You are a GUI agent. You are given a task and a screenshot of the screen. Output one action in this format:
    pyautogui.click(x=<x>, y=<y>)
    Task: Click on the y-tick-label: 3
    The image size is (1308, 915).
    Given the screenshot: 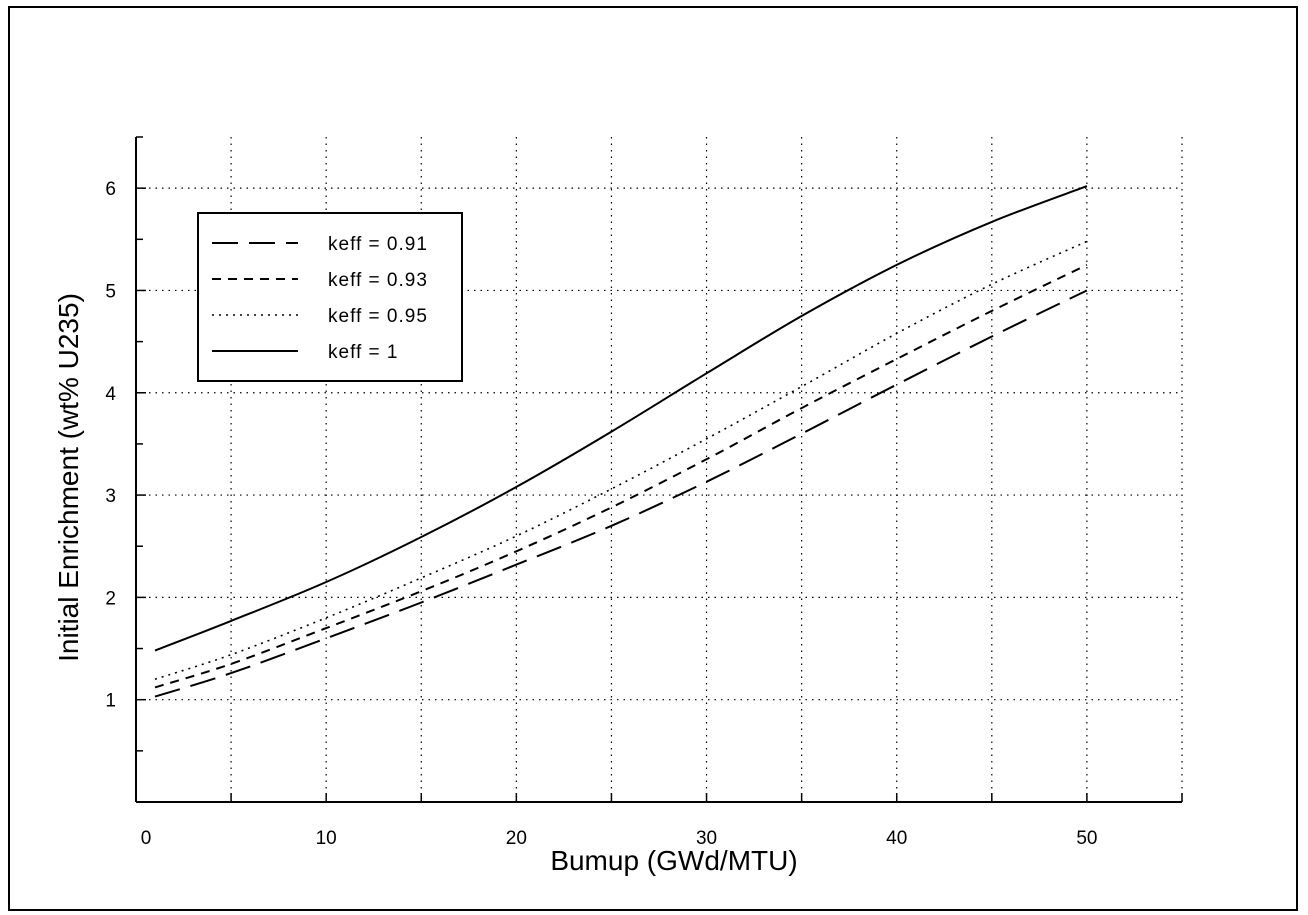 What is the action you would take?
    pyautogui.click(x=110, y=496)
    